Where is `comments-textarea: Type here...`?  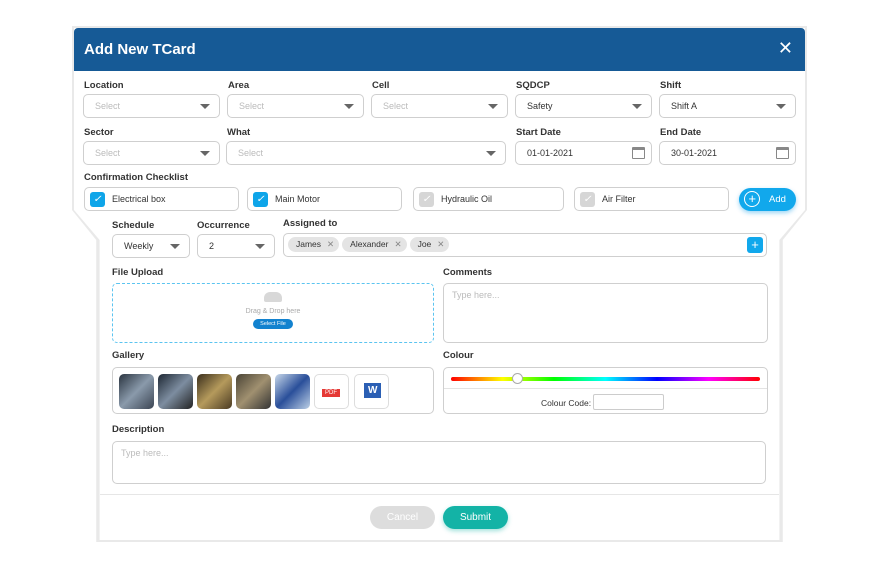
comments-textarea: Type here... is located at coordinates (605, 313).